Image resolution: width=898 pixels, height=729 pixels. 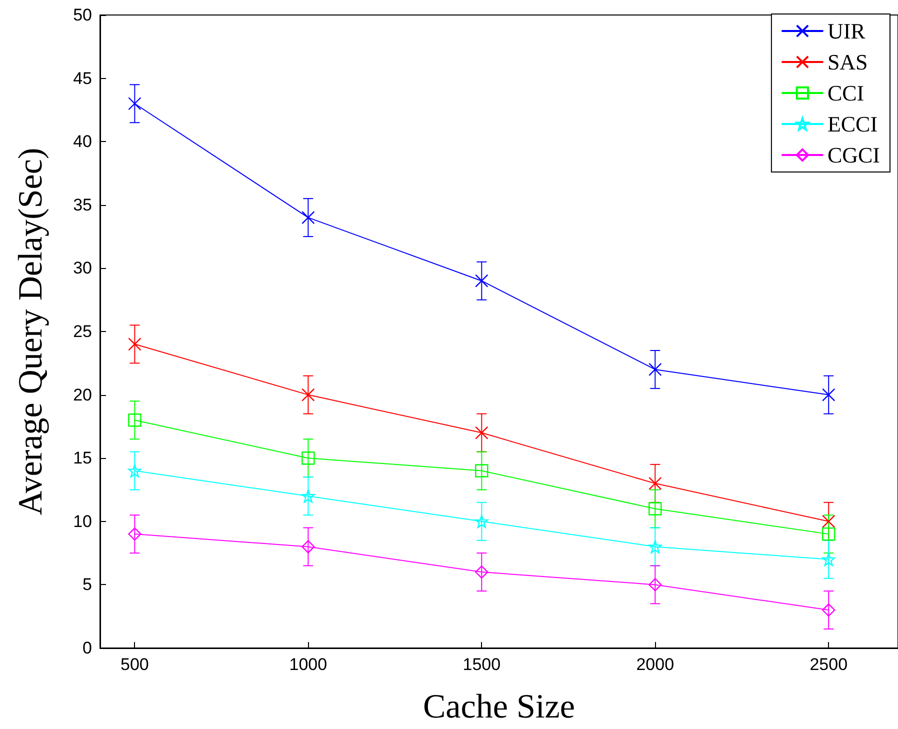 I want to click on y-tick-label: 30, so click(x=82, y=268).